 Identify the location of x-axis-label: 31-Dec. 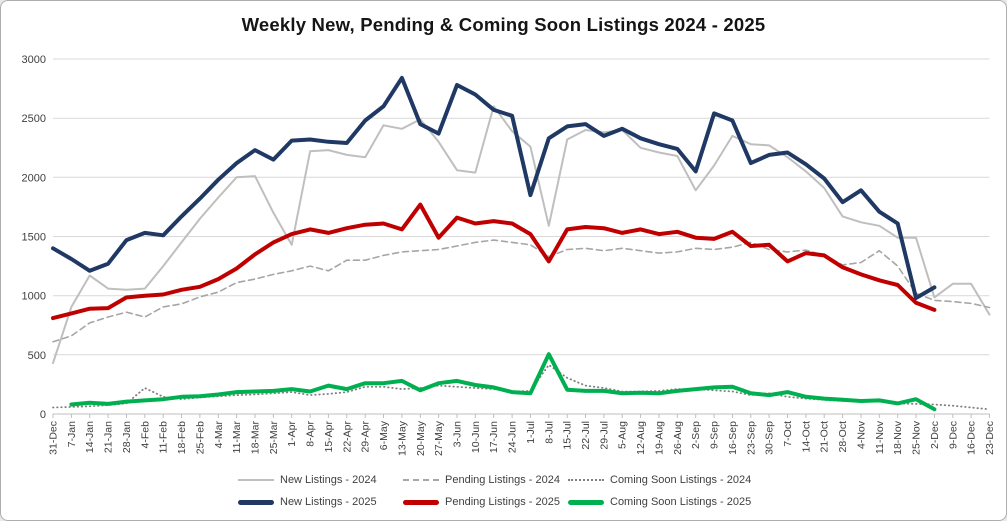
(54, 438).